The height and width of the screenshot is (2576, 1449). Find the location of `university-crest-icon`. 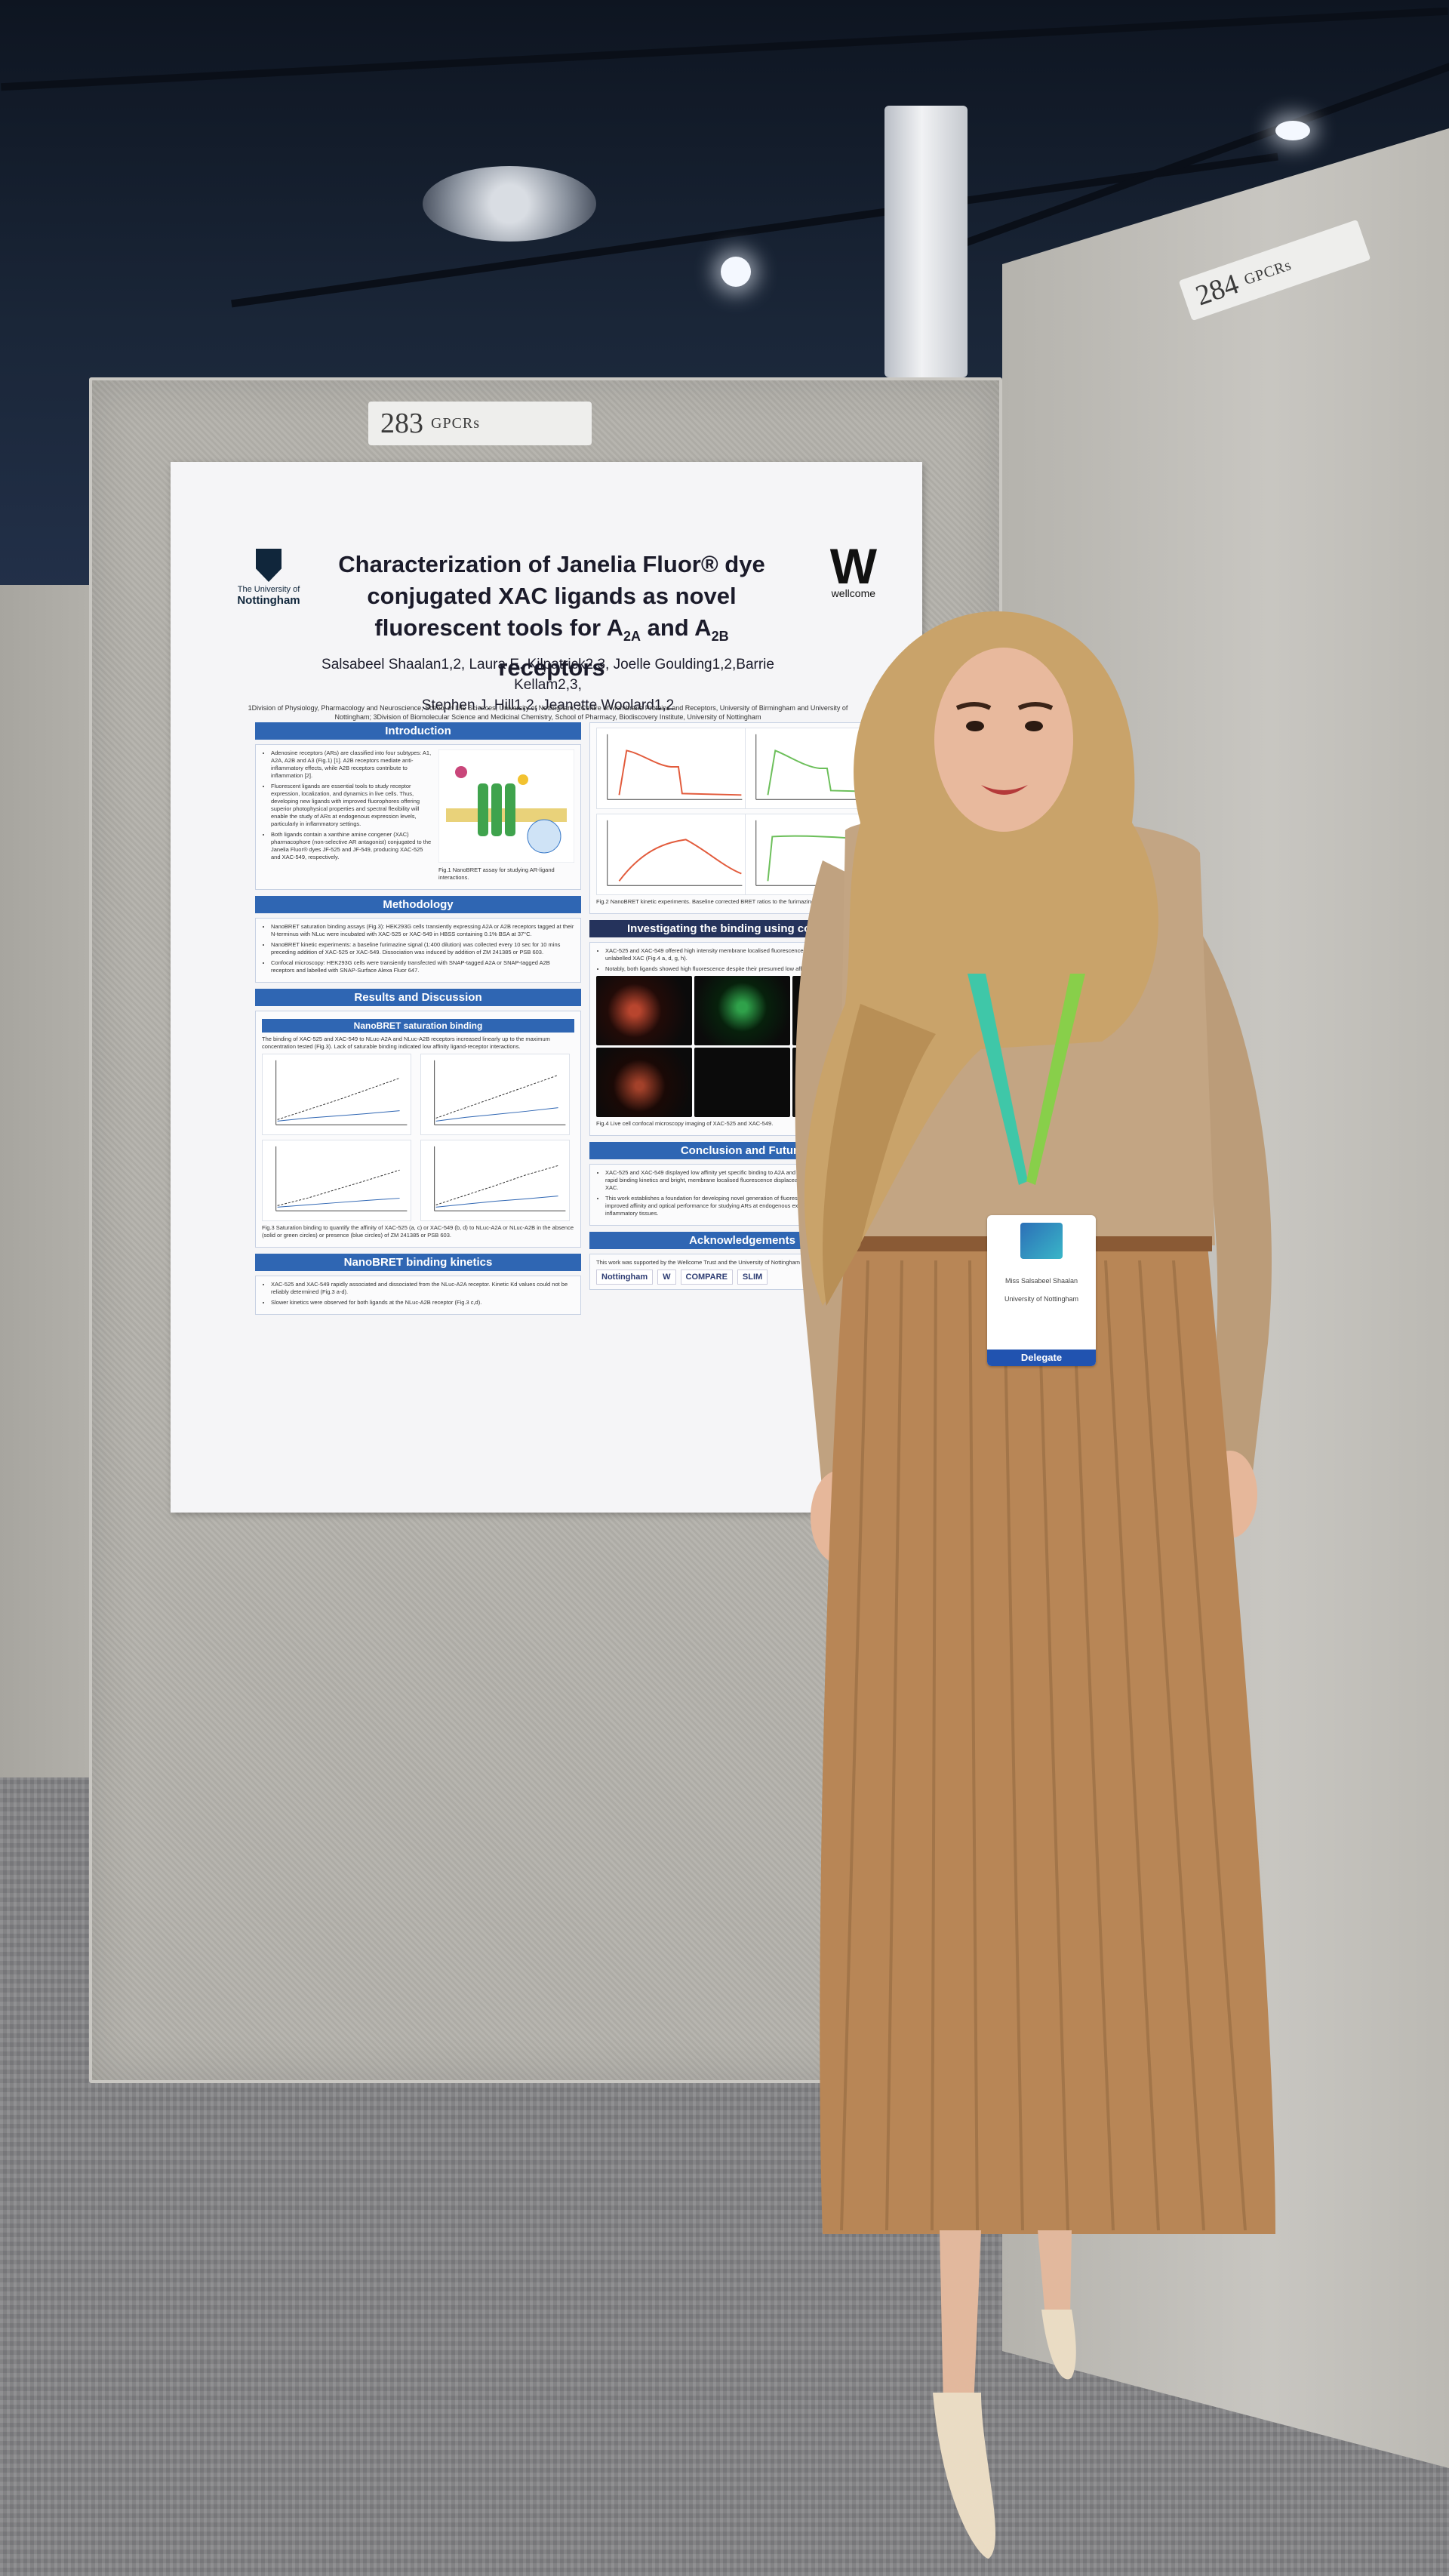

university-crest-icon is located at coordinates (268, 565).